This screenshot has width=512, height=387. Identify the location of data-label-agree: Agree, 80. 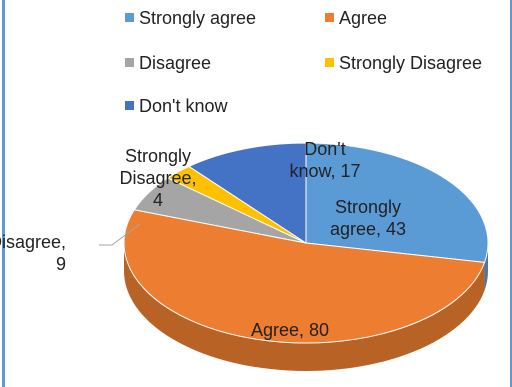
(290, 330).